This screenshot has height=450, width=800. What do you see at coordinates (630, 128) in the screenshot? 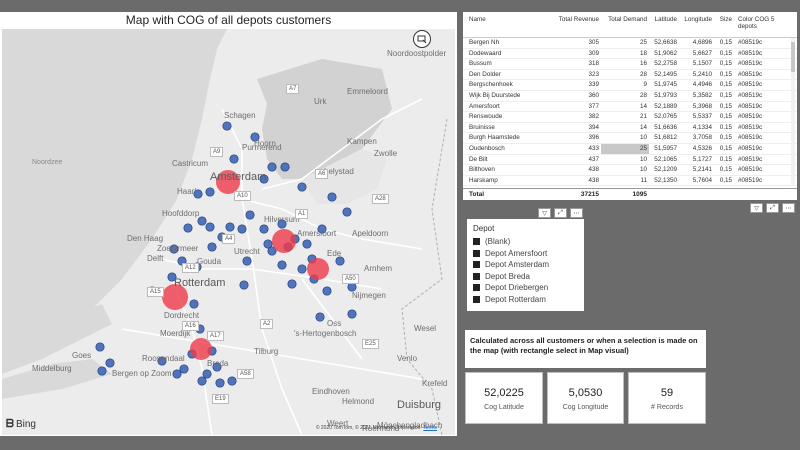
I see `table-row: Bruinisse 394 14 51,6636 4,1334 0,15 #08519c` at bounding box center [630, 128].